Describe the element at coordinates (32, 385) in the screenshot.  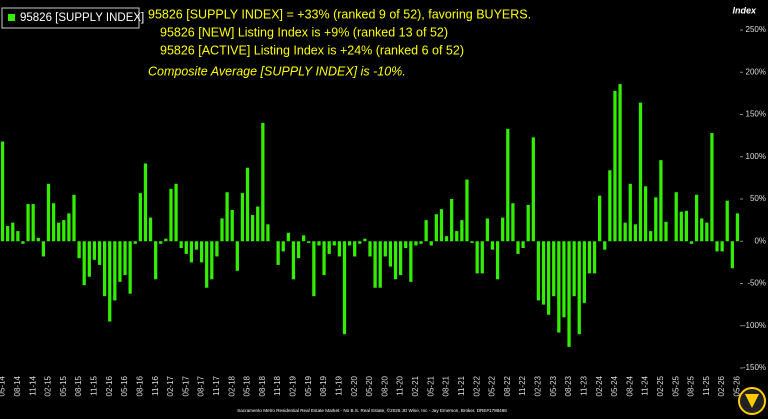
I see `x-tick-label: 11-14` at that location.